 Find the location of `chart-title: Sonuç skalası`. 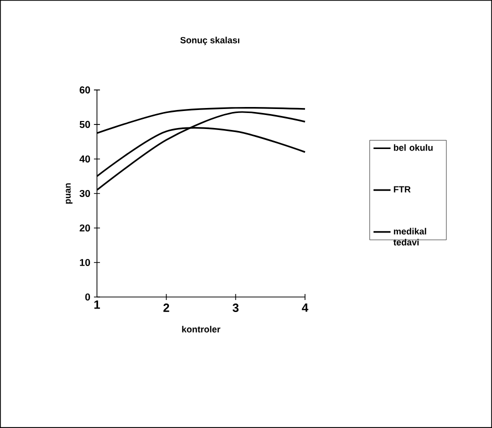

chart-title: Sonuç skalası is located at coordinates (210, 41).